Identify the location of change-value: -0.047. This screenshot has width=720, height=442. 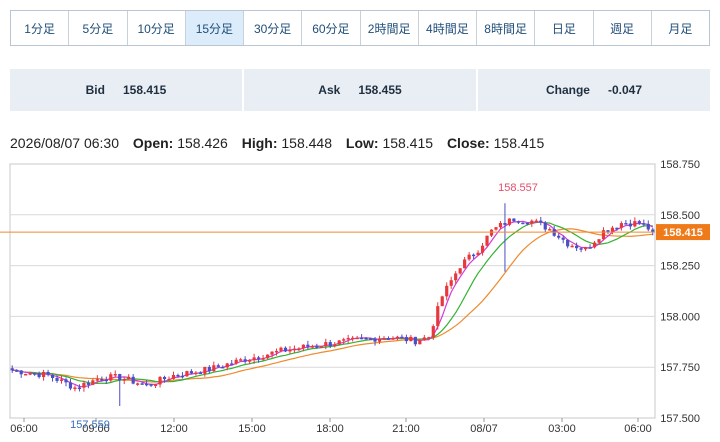
(625, 90).